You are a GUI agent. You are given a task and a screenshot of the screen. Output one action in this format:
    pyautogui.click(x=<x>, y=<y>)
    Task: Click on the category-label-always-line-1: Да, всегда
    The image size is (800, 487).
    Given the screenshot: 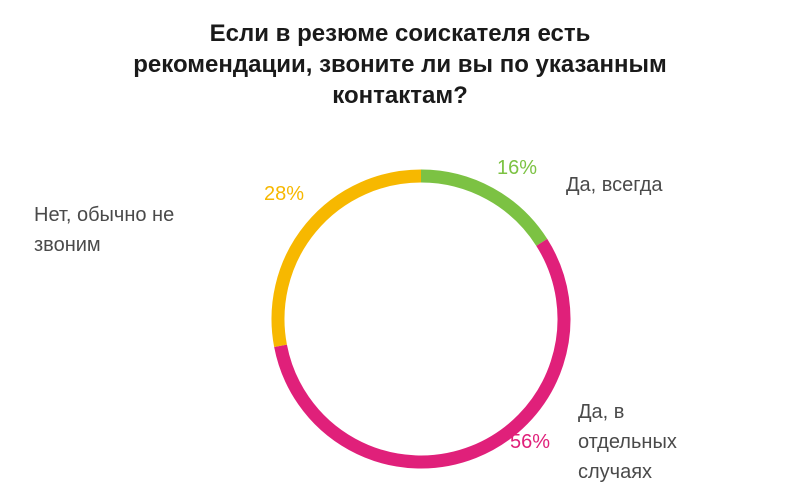 What is the action you would take?
    pyautogui.click(x=614, y=185)
    